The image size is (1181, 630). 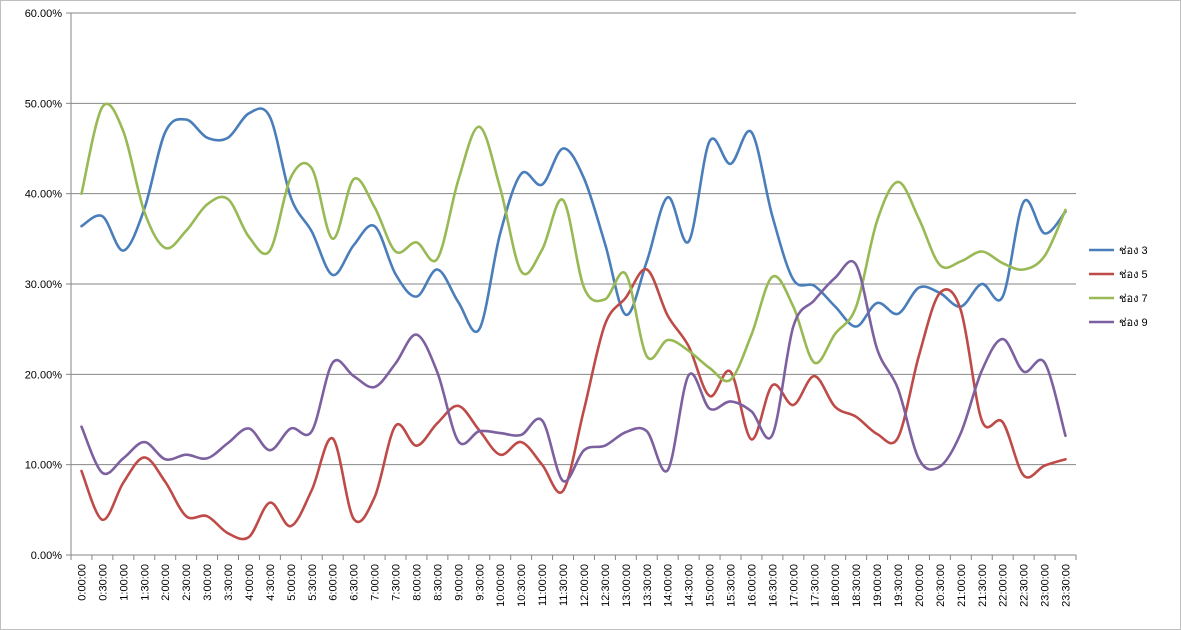 What do you see at coordinates (1067, 585) in the screenshot?
I see `x-tick-label: 23:30:00` at bounding box center [1067, 585].